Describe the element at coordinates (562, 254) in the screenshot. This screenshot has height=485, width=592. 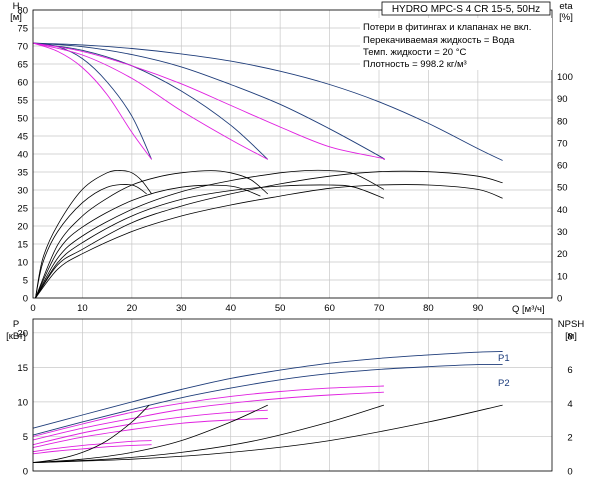
I see `y2-tick-label: 20` at that location.